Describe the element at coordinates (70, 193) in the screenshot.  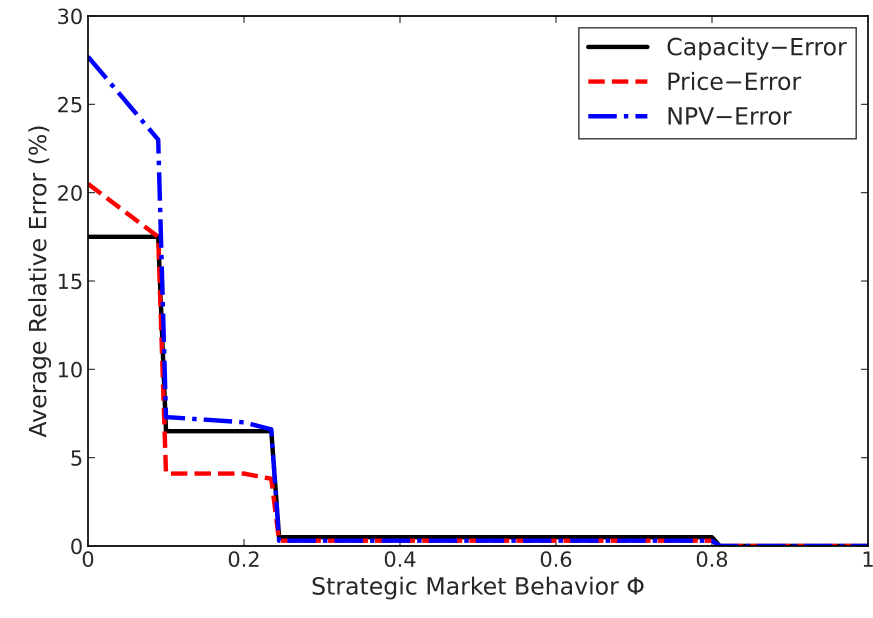
I see `y-tick-label: 20` at that location.